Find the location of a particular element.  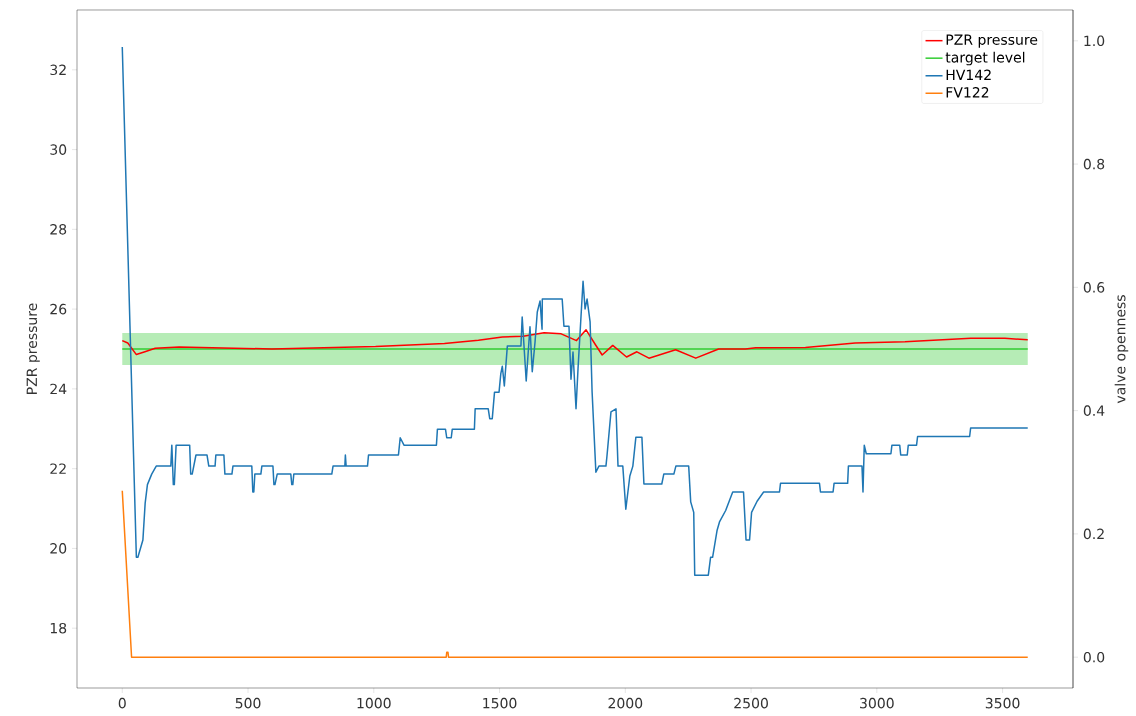

legend-label: target level is located at coordinates (985, 58).